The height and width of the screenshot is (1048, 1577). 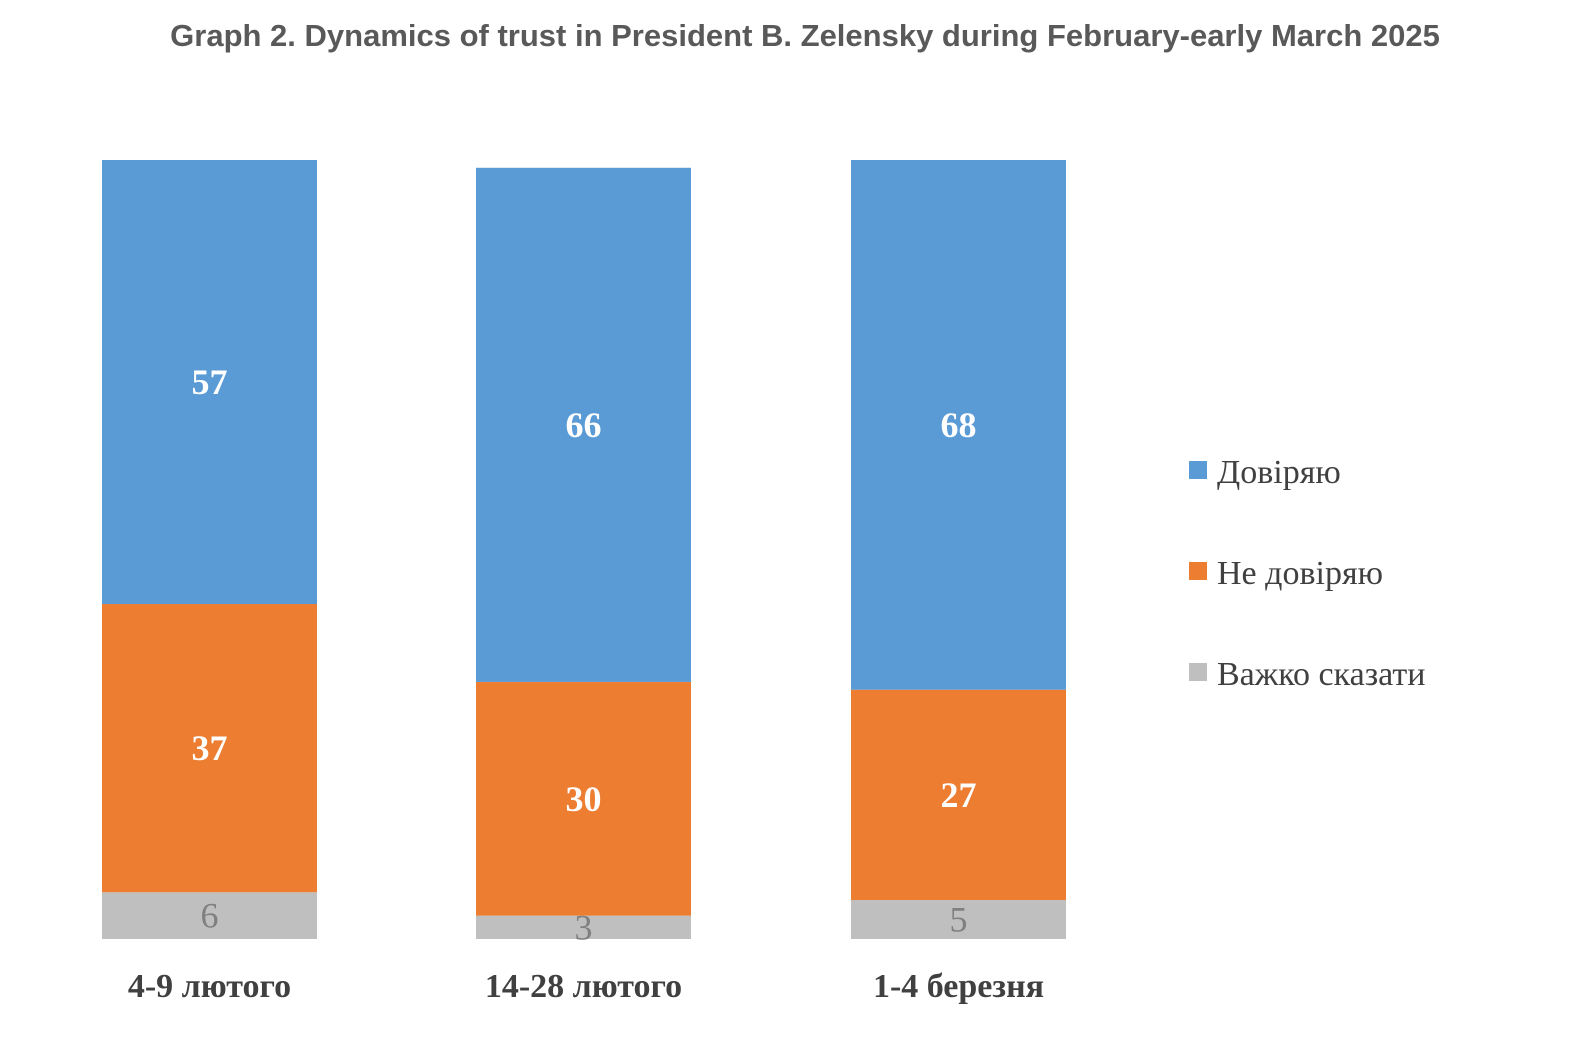 I want to click on data-label: 68, so click(x=959, y=425).